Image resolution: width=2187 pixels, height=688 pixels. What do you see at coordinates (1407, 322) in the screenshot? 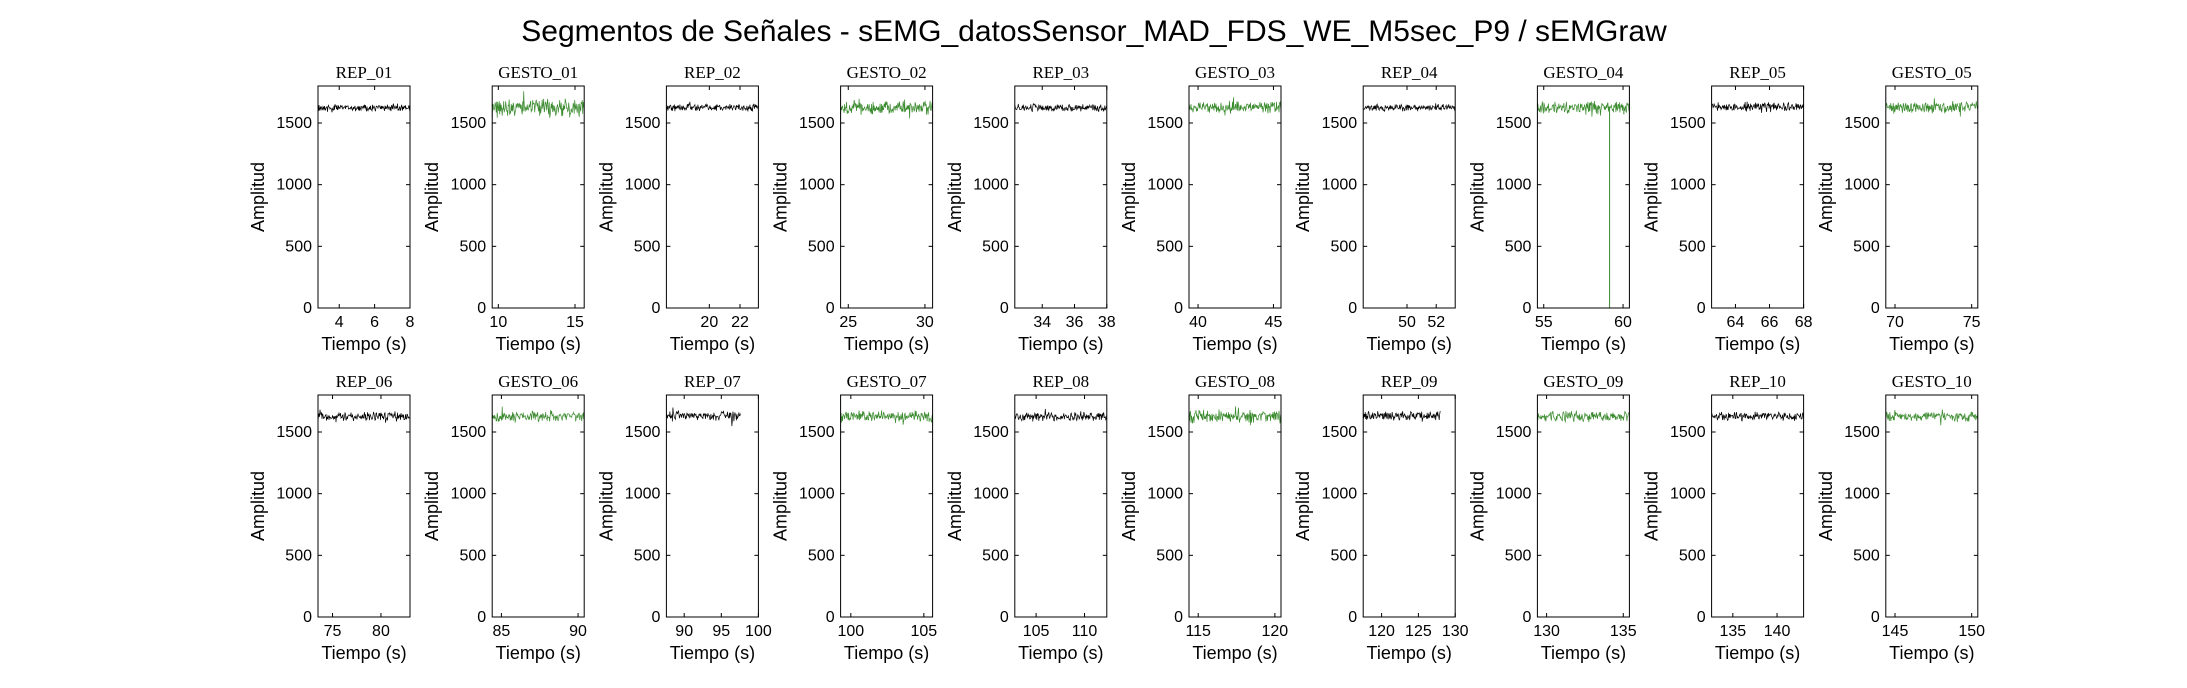
I see `x-tick-label: 50` at bounding box center [1407, 322].